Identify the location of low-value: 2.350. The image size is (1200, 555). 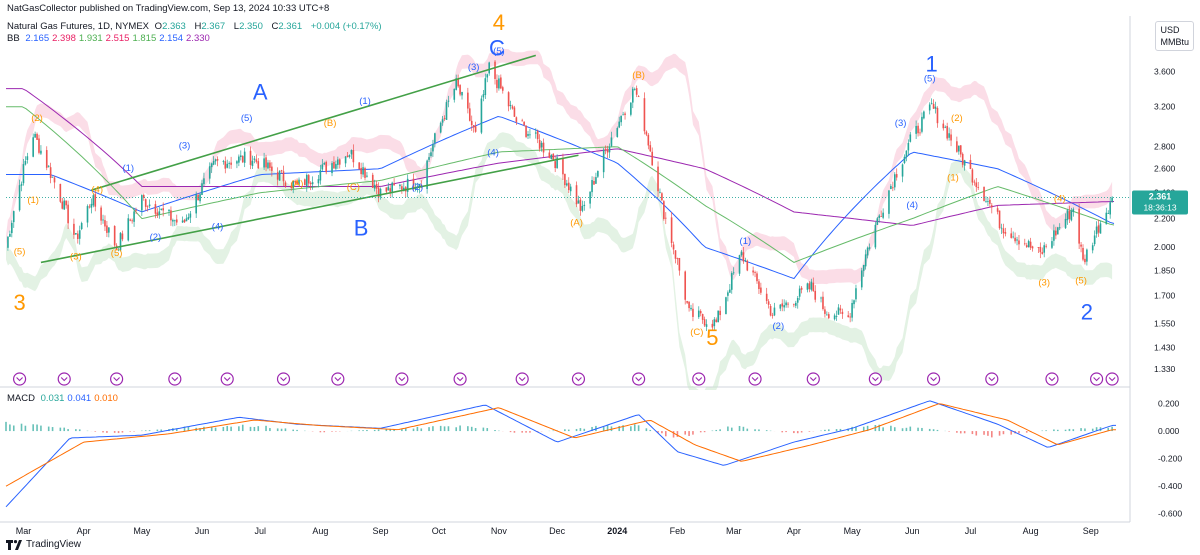
(251, 26).